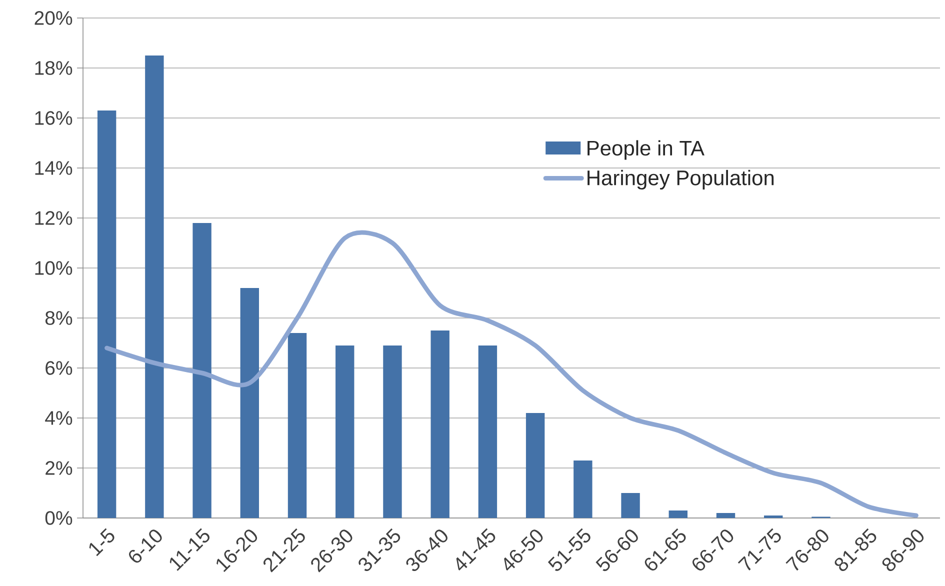 The image size is (945, 586). I want to click on x-tick-label: 1-5, so click(101, 542).